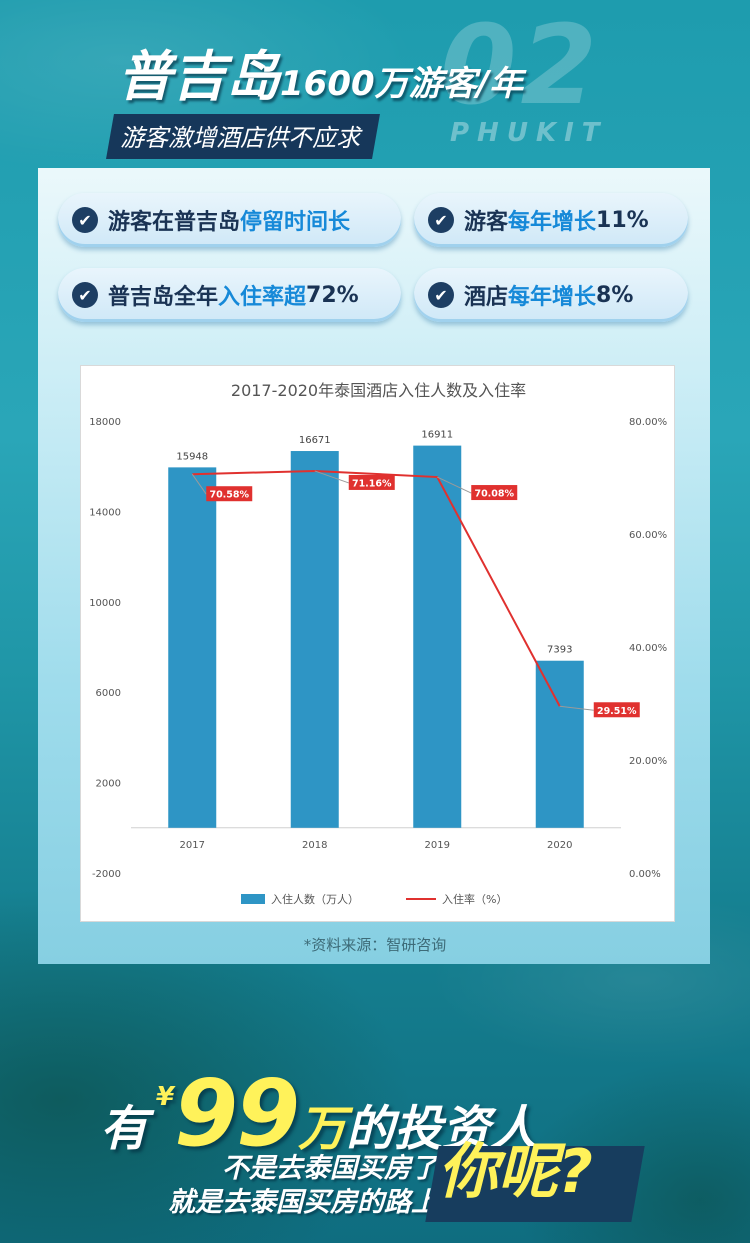 The width and height of the screenshot is (750, 1243). What do you see at coordinates (163, 297) in the screenshot?
I see `feature-text: 普吉岛全年` at bounding box center [163, 297].